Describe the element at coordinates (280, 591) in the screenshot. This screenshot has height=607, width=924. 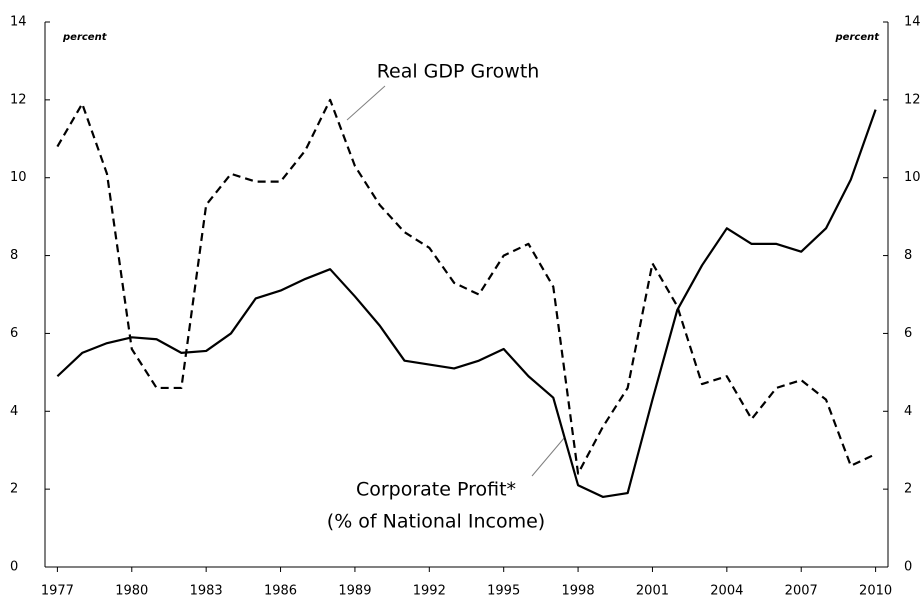
I see `x-tick-label: 1986` at that location.